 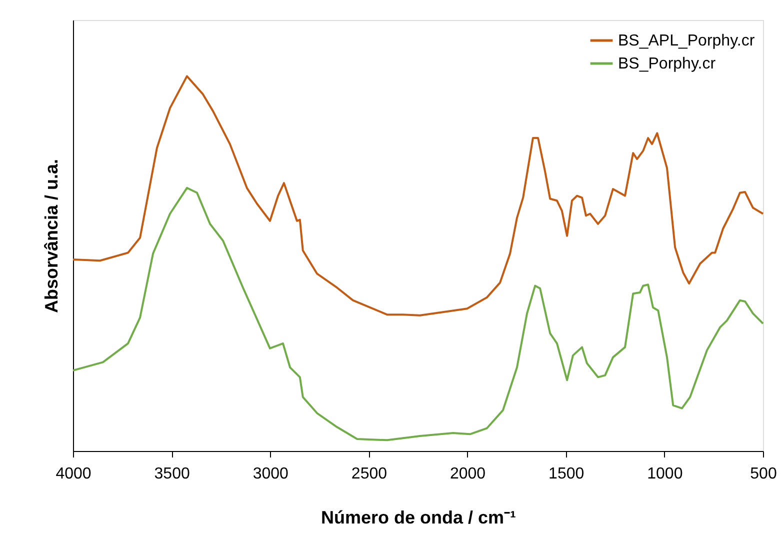 What do you see at coordinates (369, 474) in the screenshot?
I see `x-tick-label: 2500` at bounding box center [369, 474].